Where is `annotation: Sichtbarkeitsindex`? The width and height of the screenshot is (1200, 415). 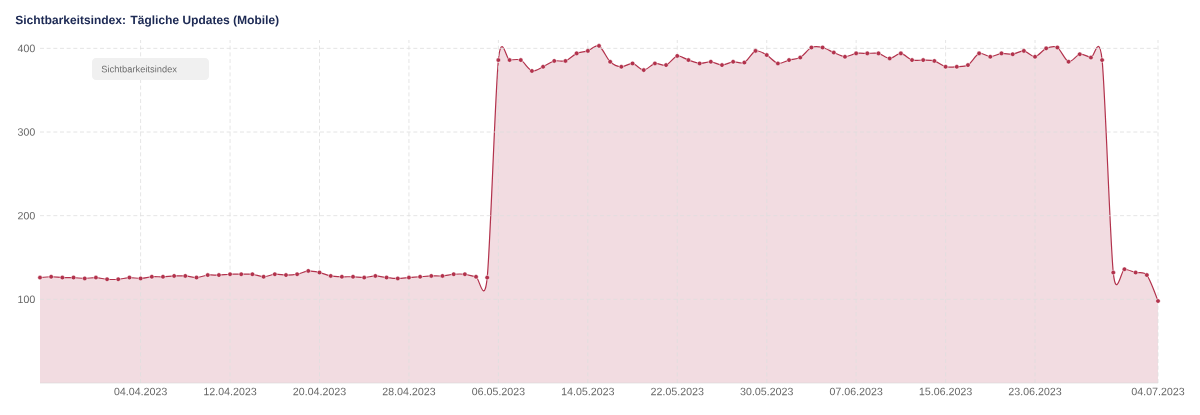 annotation: Sichtbarkeitsindex is located at coordinates (139, 69).